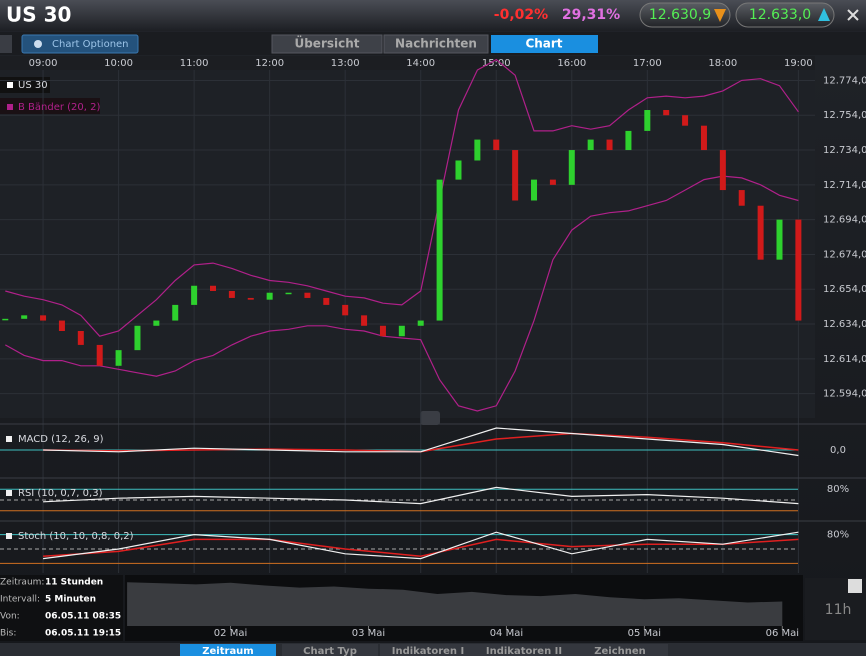 The height and width of the screenshot is (656, 866). What do you see at coordinates (420, 63) in the screenshot?
I see `x-tick-label: 14:00` at bounding box center [420, 63].